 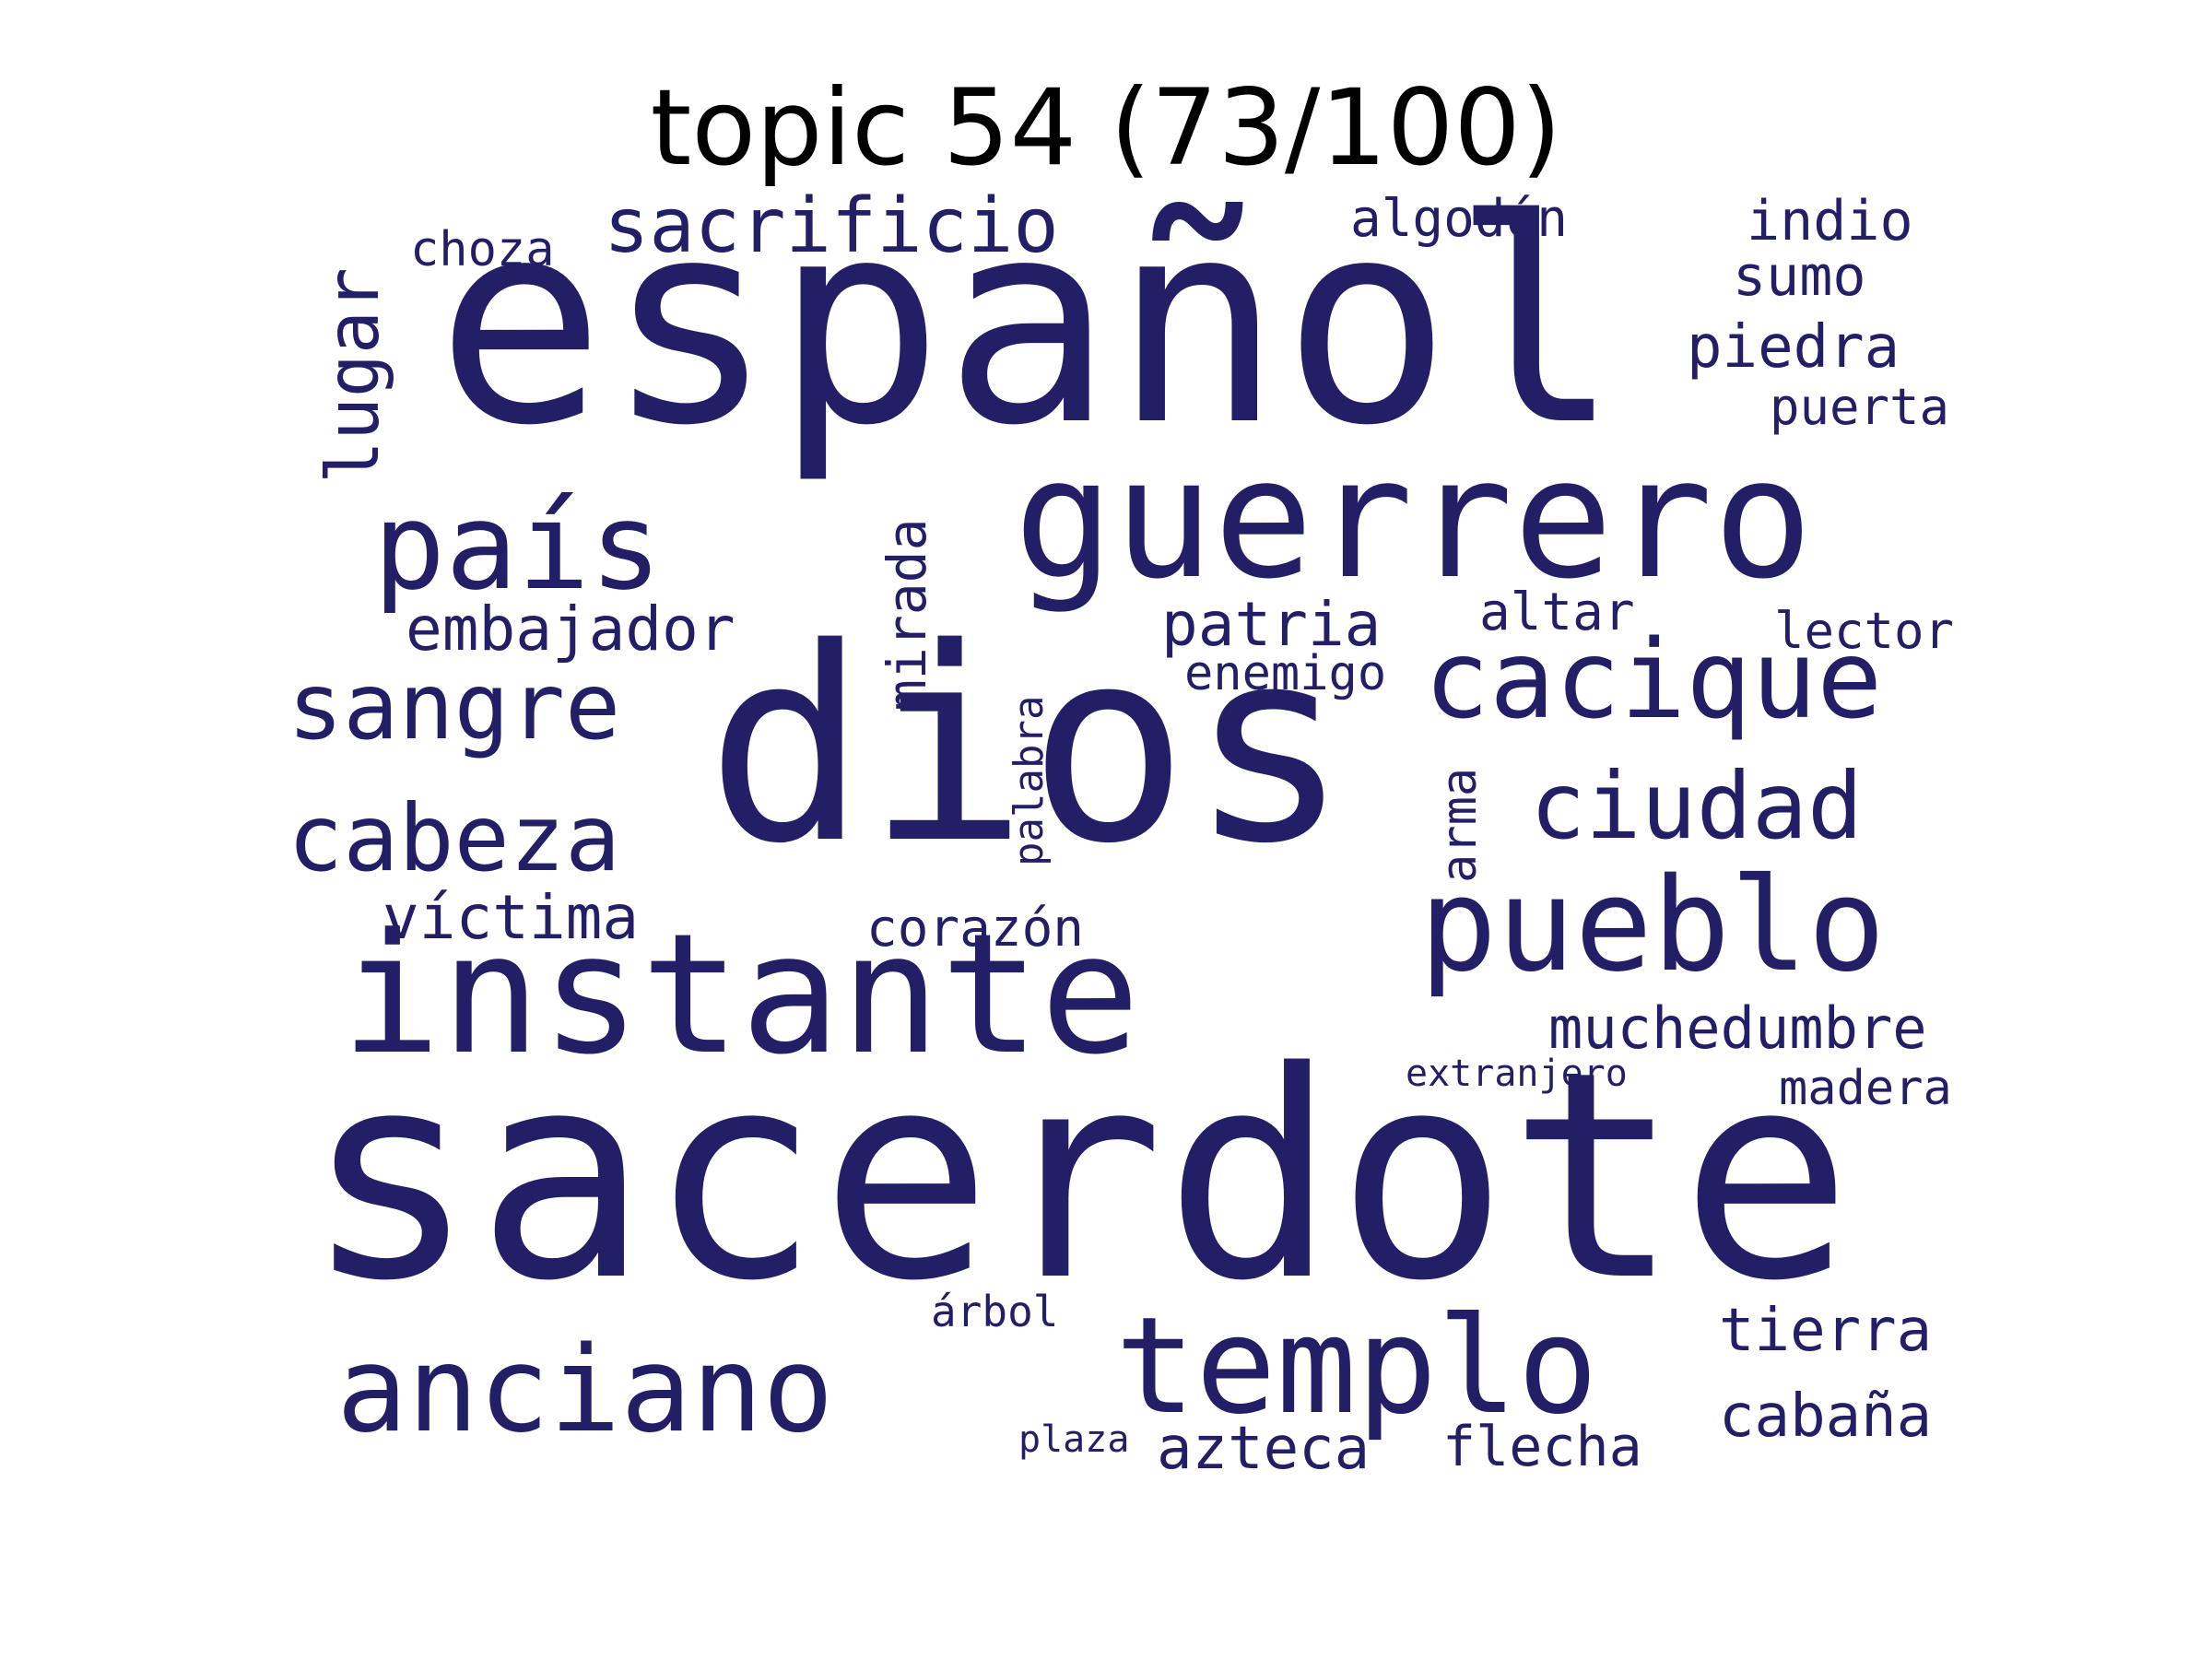 I want to click on word-cabeza: cabeza, so click(x=454, y=838).